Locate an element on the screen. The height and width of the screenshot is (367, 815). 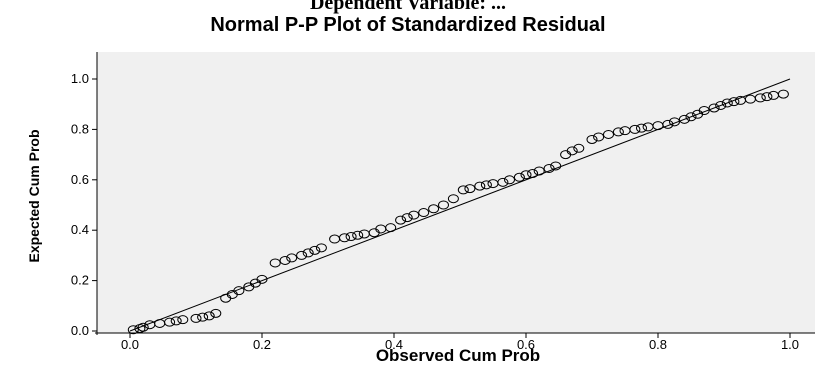
y-axis-ticks: 0.0 0.2 0.4 0.6 0.8 1.0 is located at coordinates (84, 204).